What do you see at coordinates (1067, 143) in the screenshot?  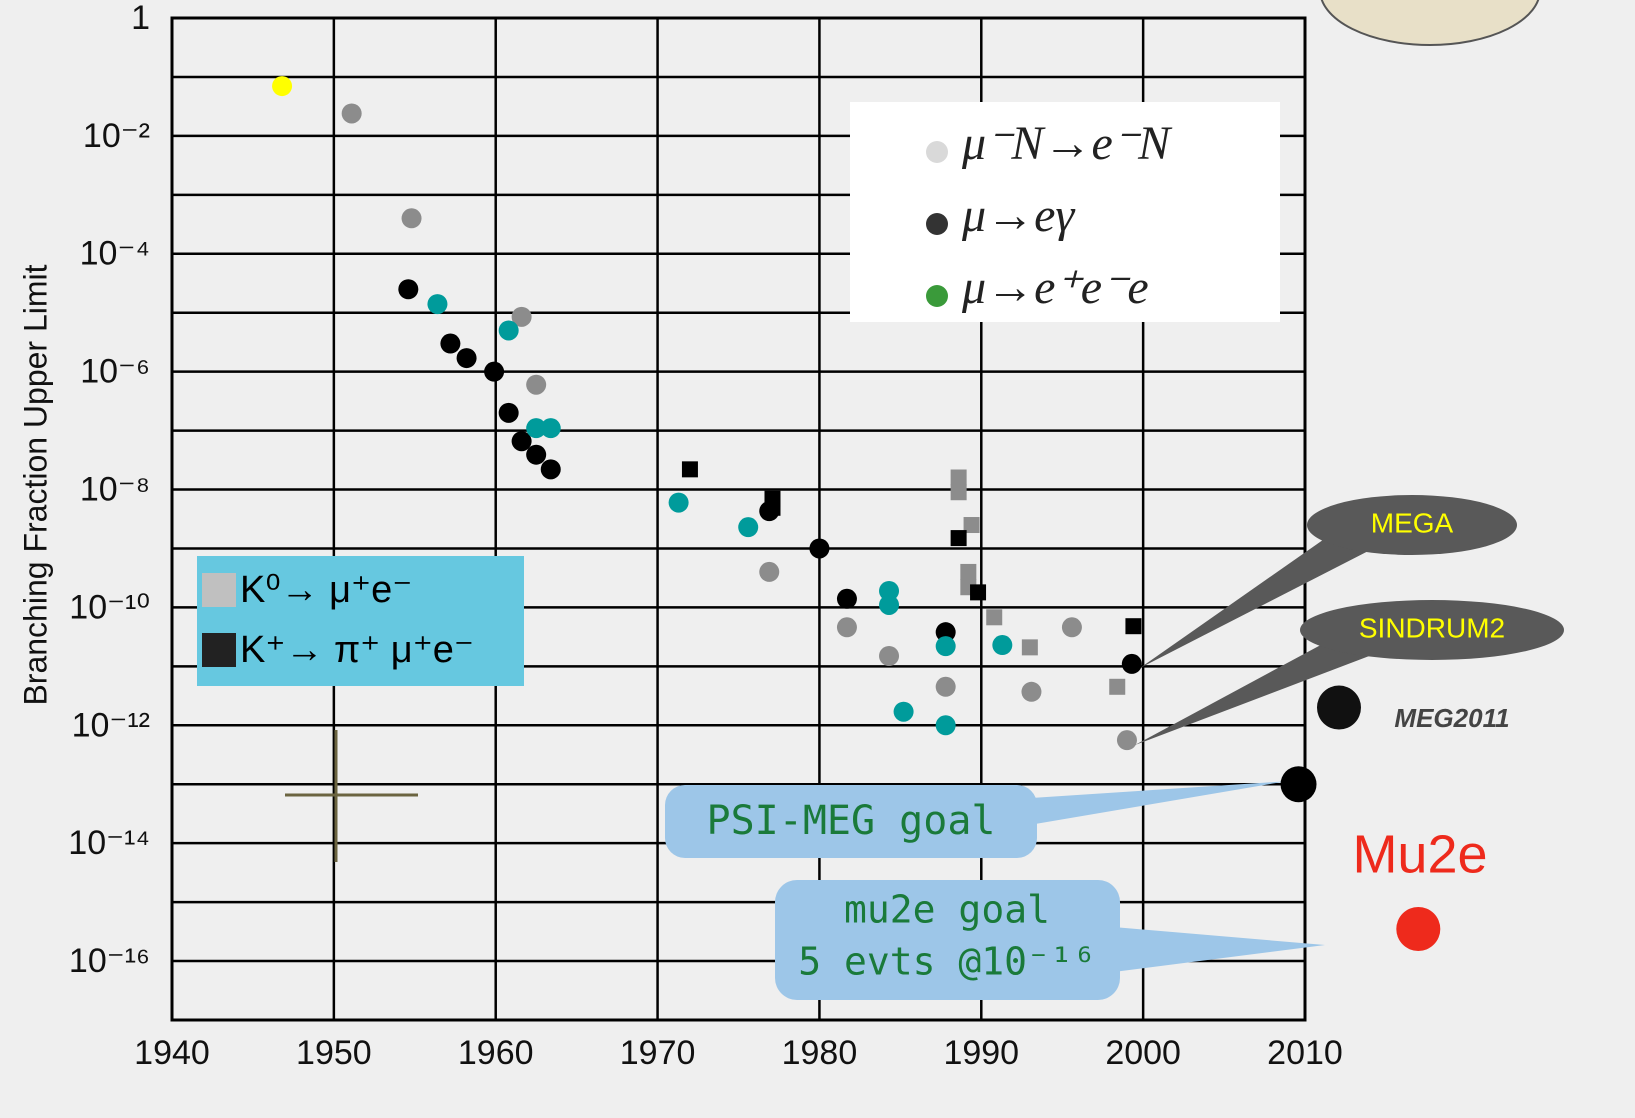 I see `legend-label: μ⁻N→e⁻N` at bounding box center [1067, 143].